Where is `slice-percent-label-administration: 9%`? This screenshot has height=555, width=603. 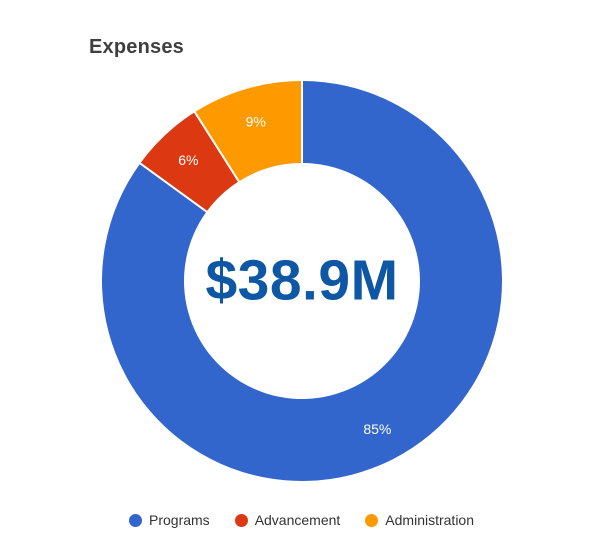
slice-percent-label-administration: 9% is located at coordinates (256, 122).